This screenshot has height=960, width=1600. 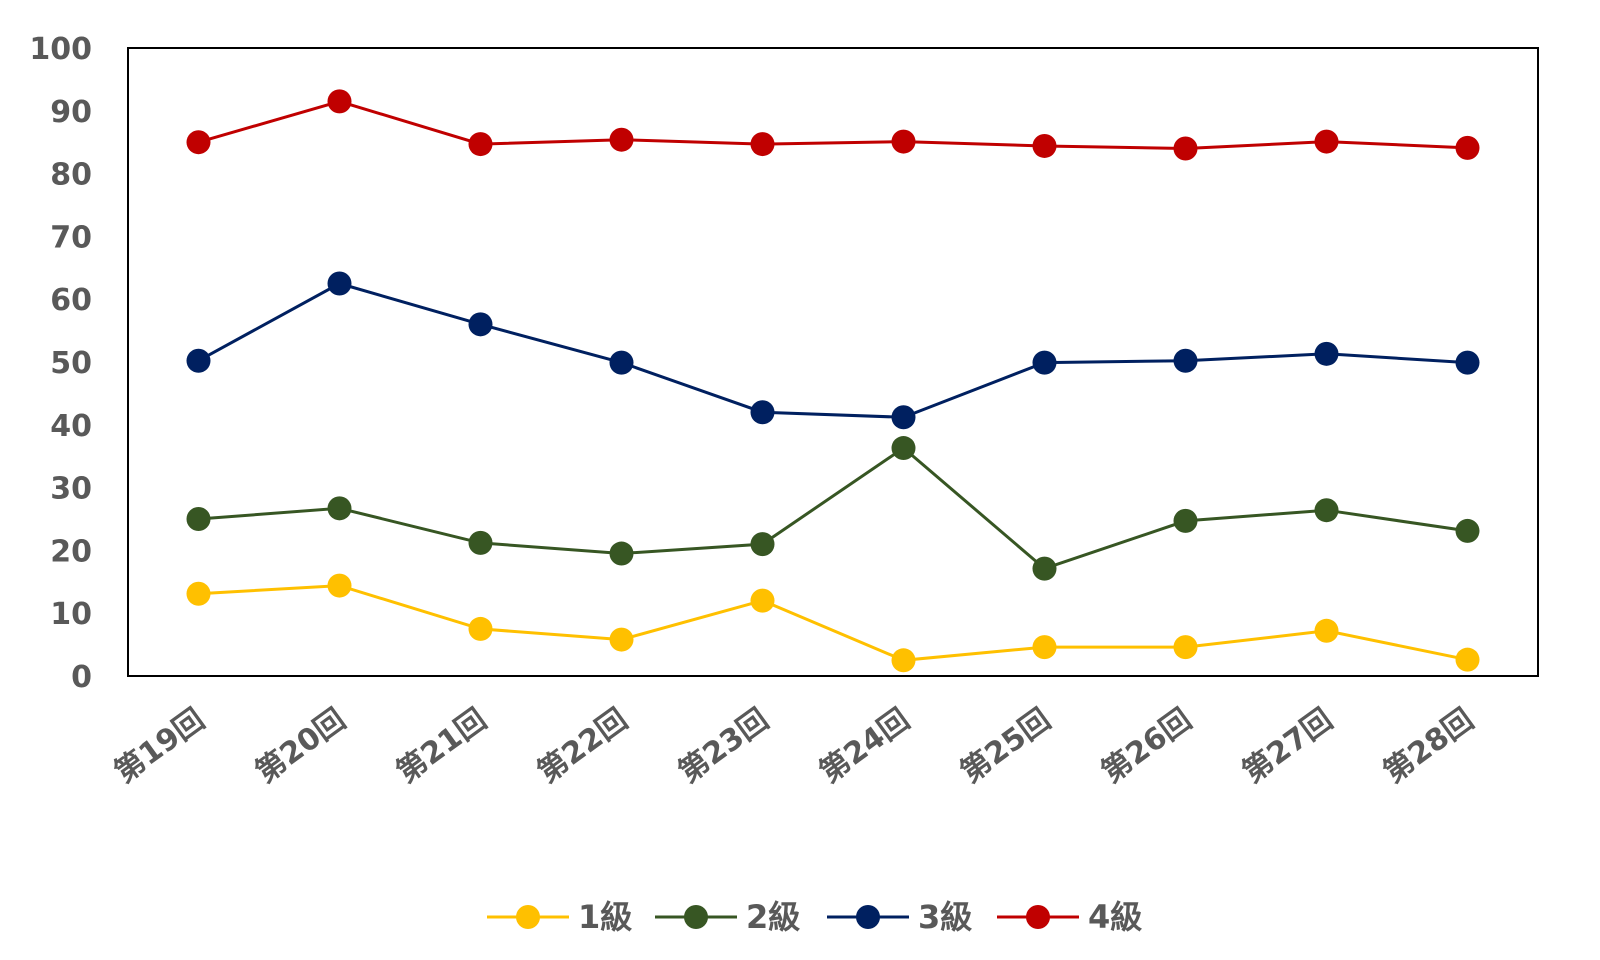 I want to click on y-tick-label: 20, so click(x=71, y=551).